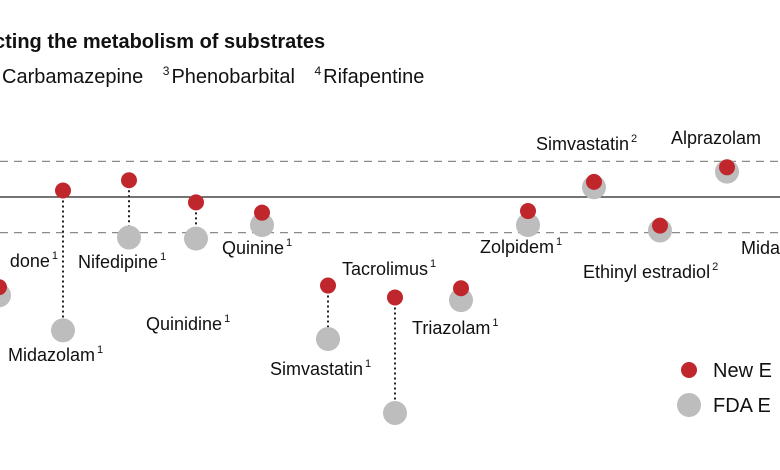 The height and width of the screenshot is (470, 780). What do you see at coordinates (742, 406) in the screenshot?
I see `legend-label: FDA E` at bounding box center [742, 406].